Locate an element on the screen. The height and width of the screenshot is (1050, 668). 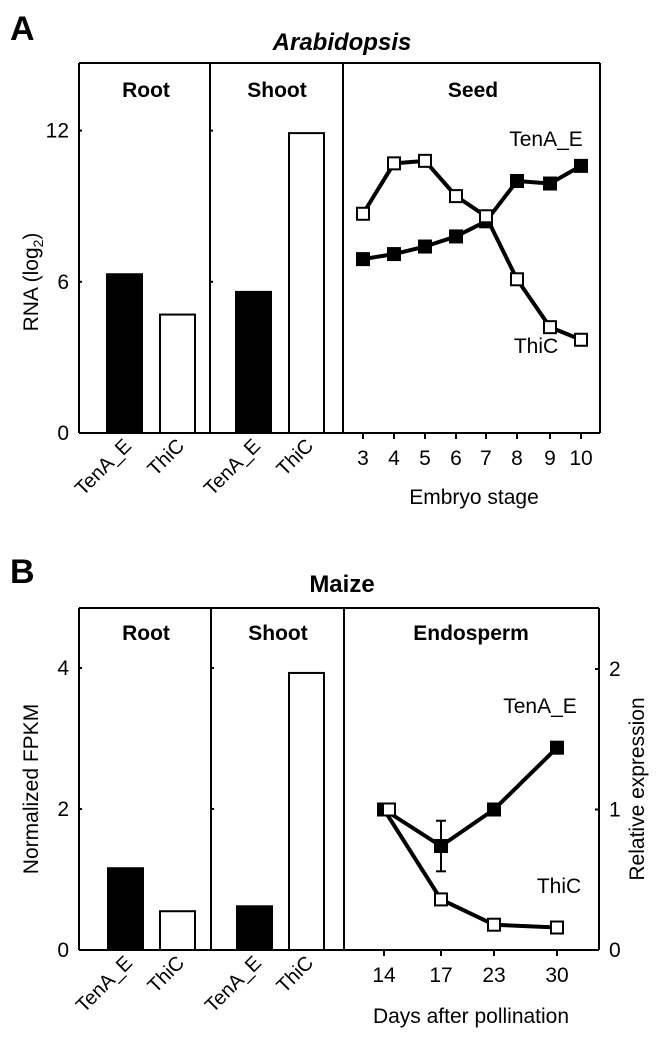
x-tick-label: 6 is located at coordinates (456, 458).